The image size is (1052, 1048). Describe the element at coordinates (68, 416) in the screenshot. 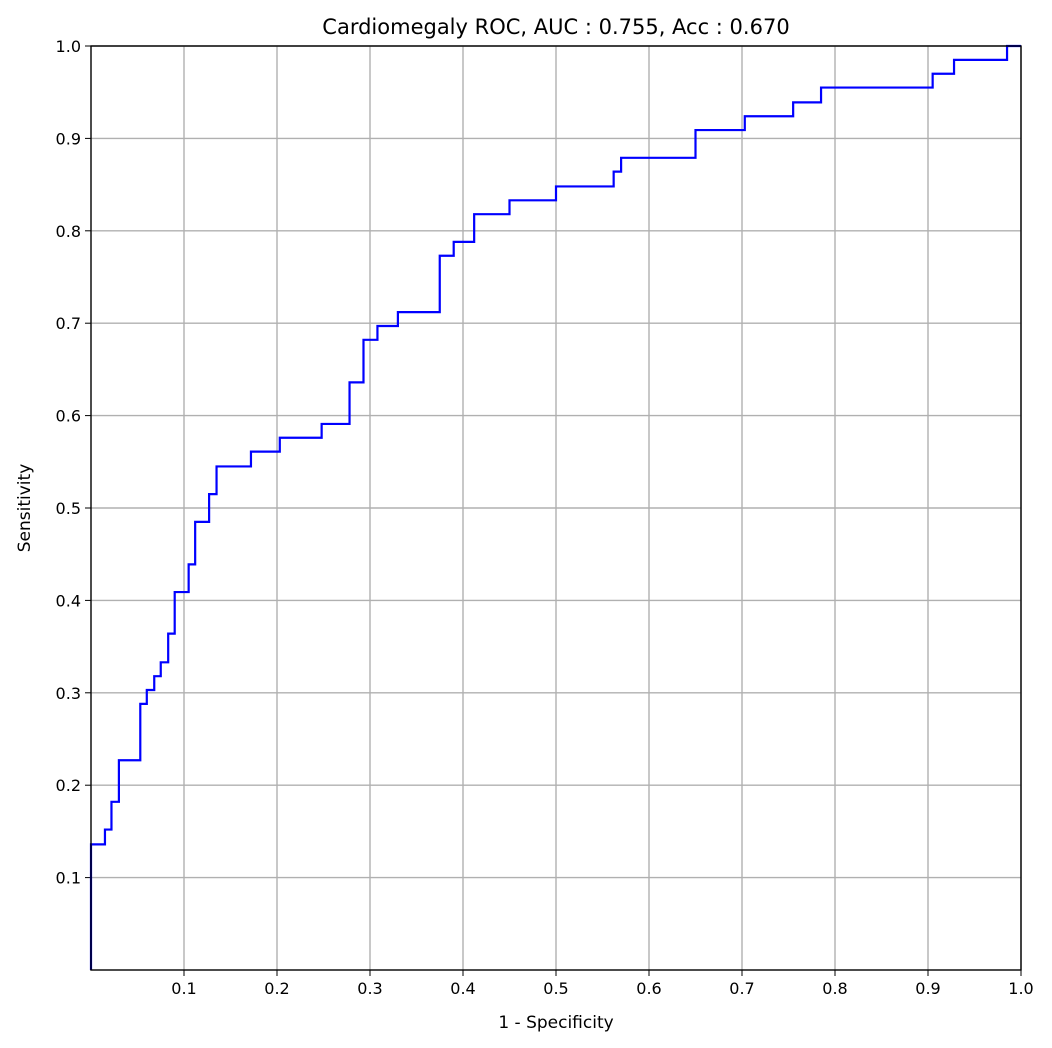

I see `y-tick-label: 0.6` at that location.